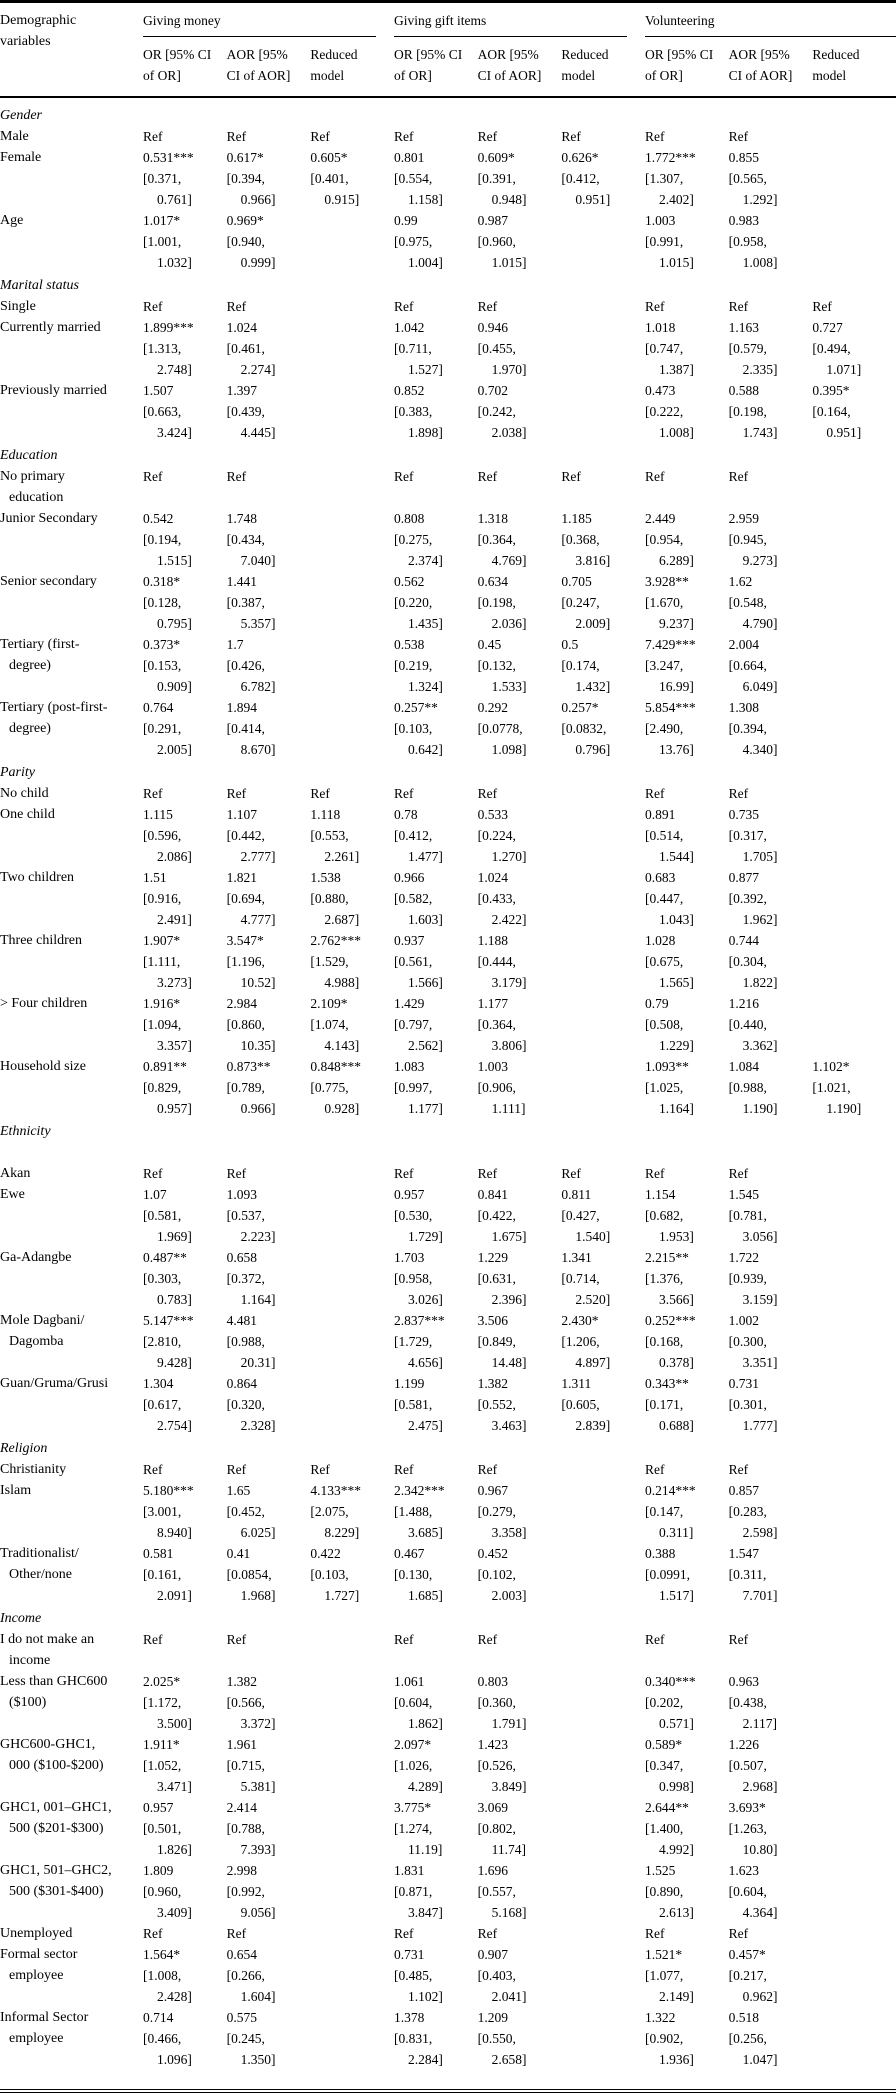 The height and width of the screenshot is (2093, 896). I want to click on cell-value: 0.452, so click(493, 1553).